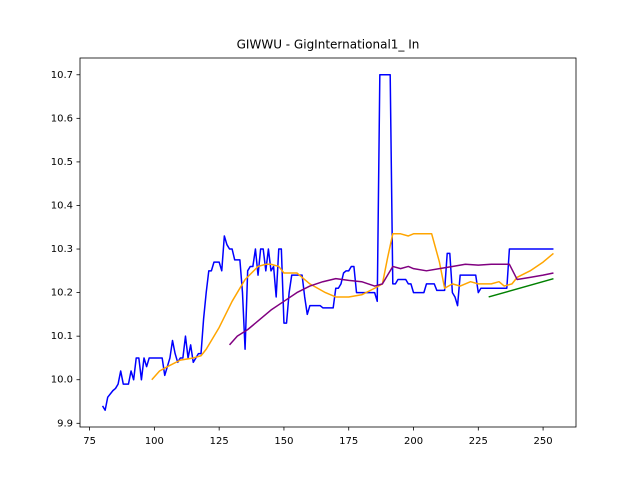 The width and height of the screenshot is (640, 480). What do you see at coordinates (89, 441) in the screenshot?
I see `x-tick-label: 75` at bounding box center [89, 441].